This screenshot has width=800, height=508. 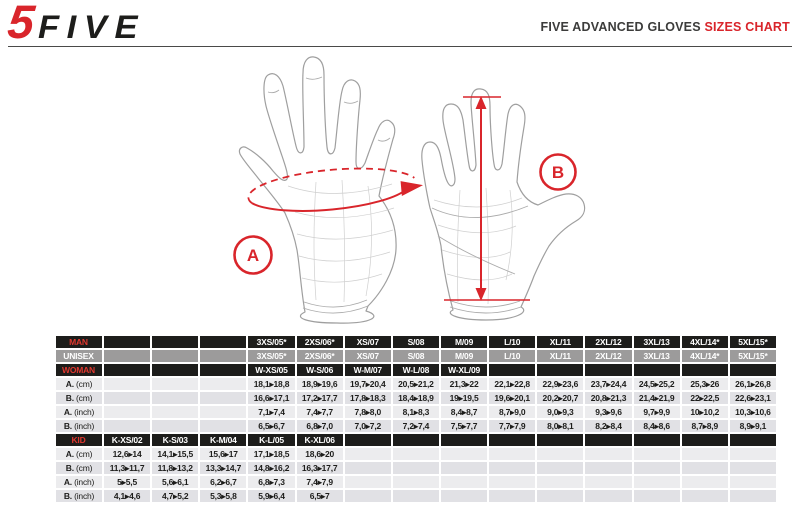 What do you see at coordinates (331, 190) in the screenshot?
I see `hand-back-illustration` at bounding box center [331, 190].